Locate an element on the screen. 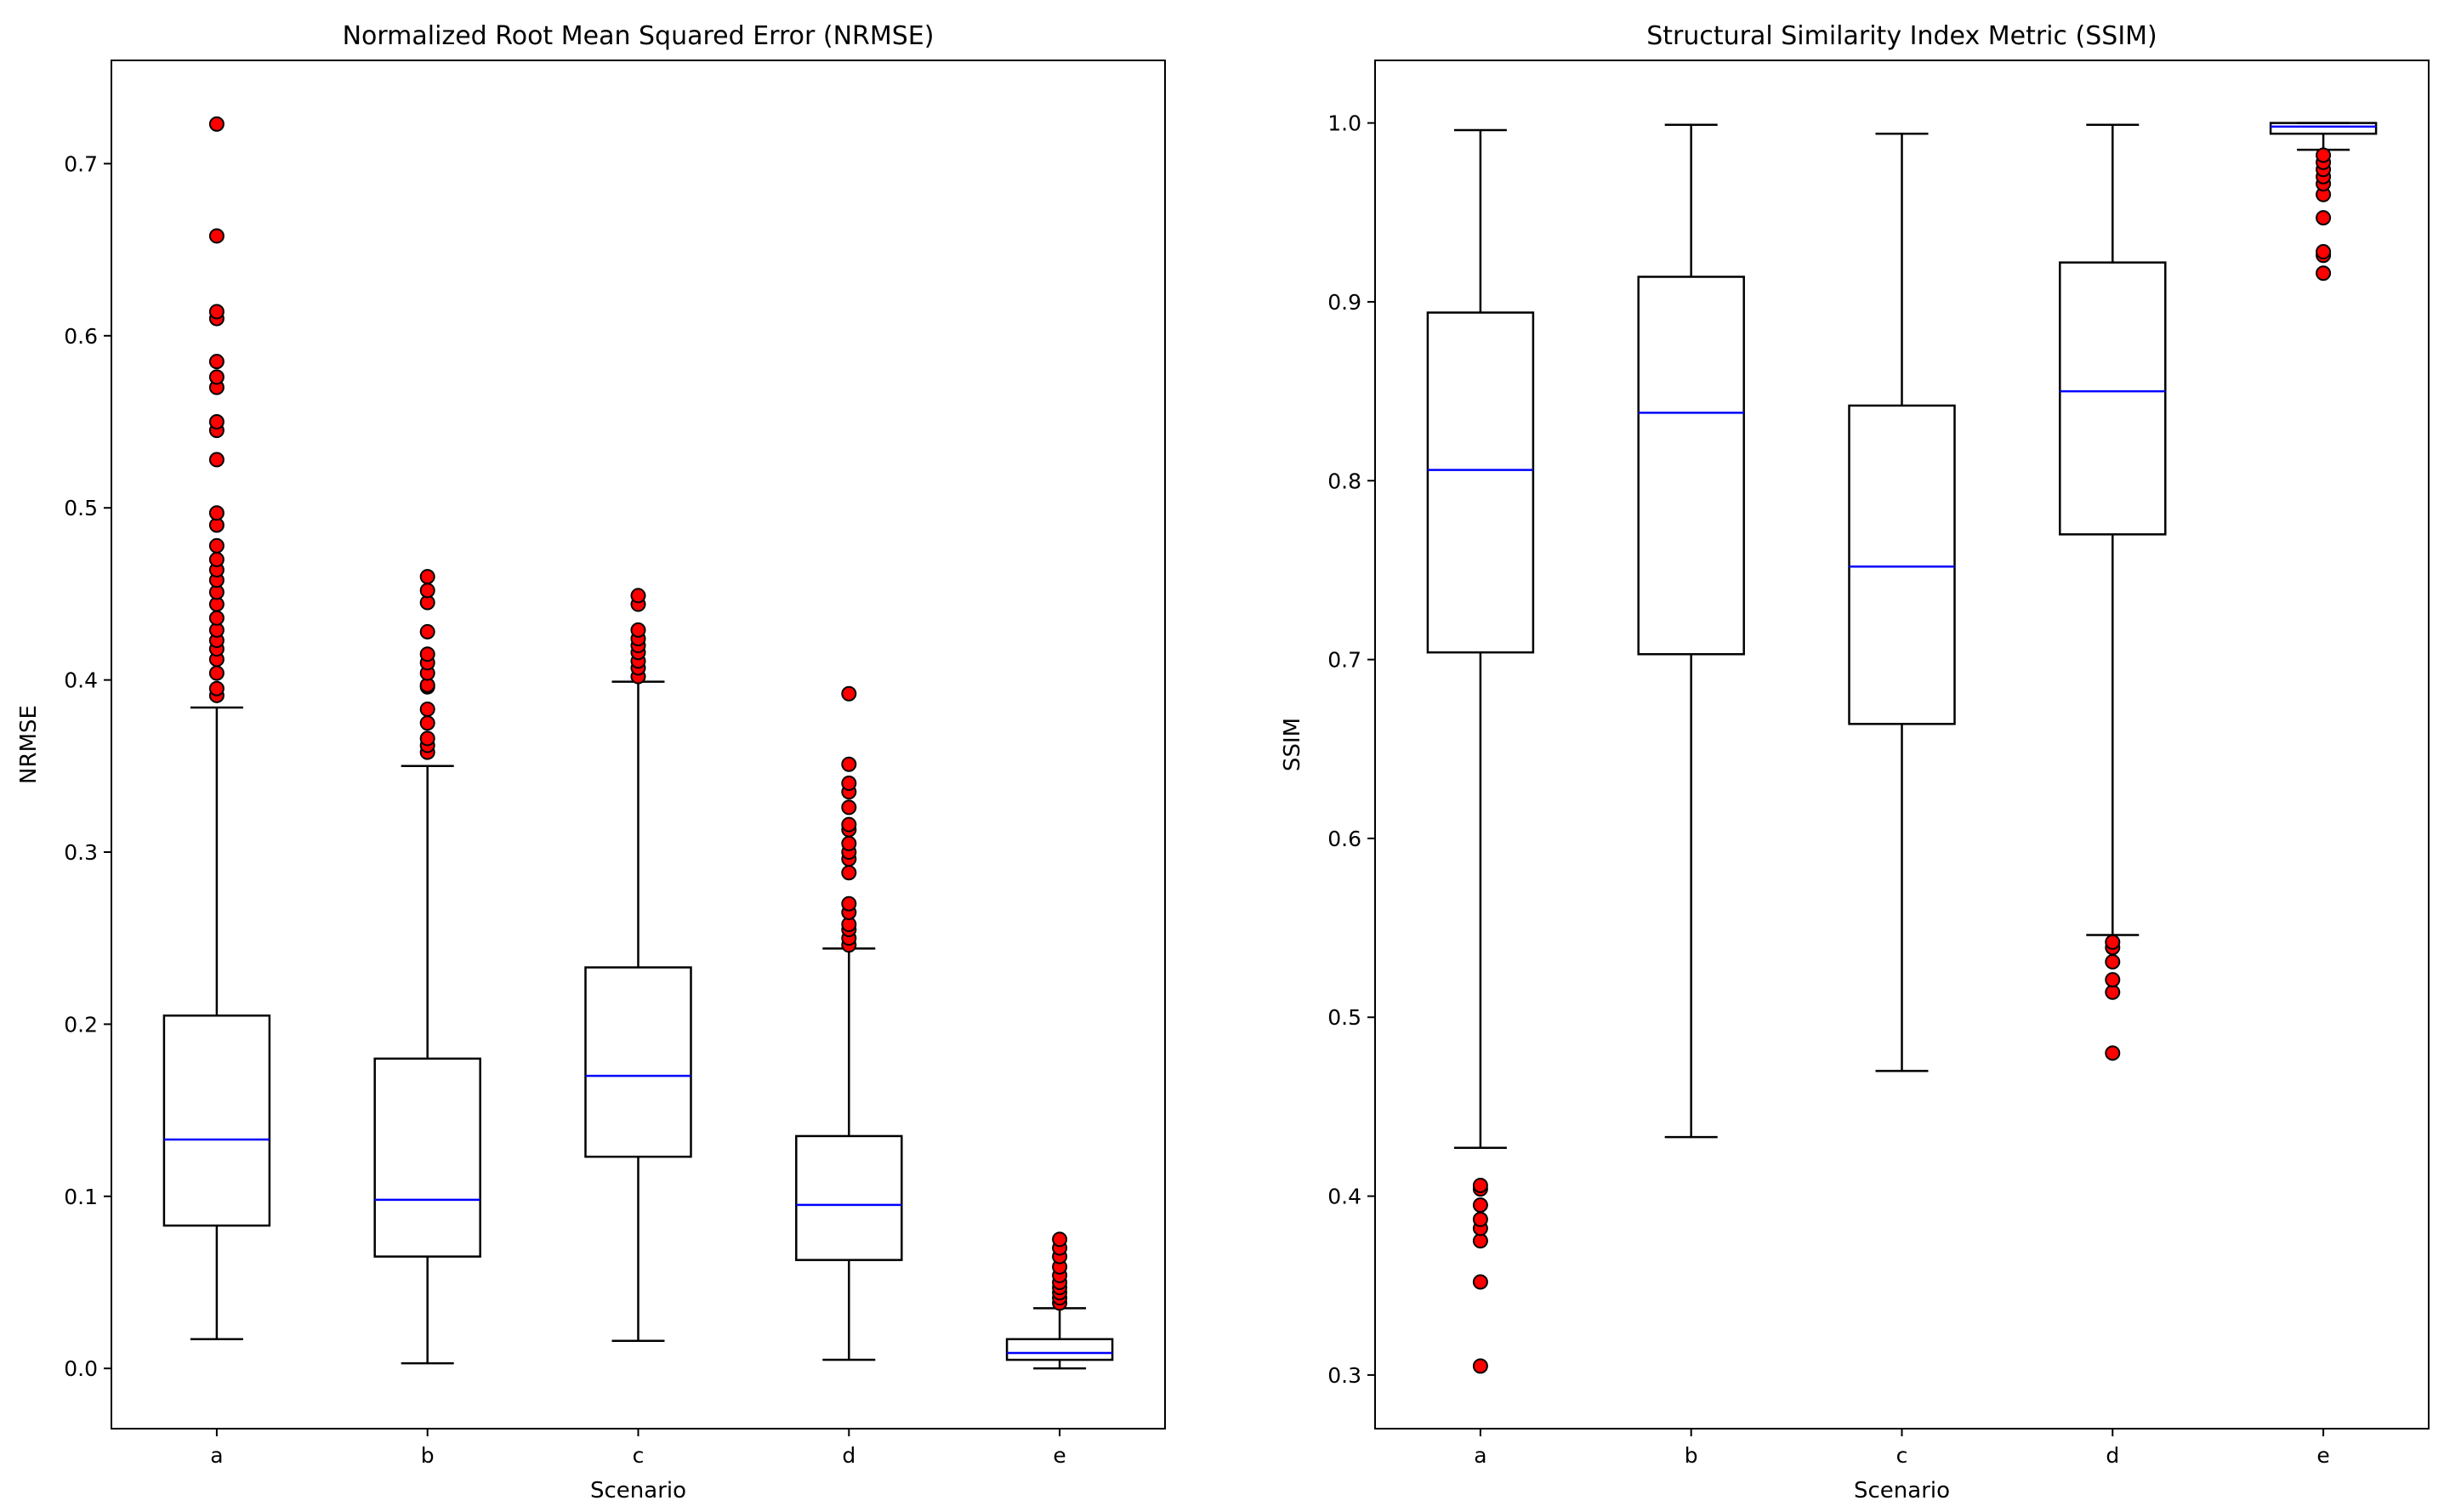 The image size is (2444, 1512). y-axis-label: NRMSE is located at coordinates (29, 744).